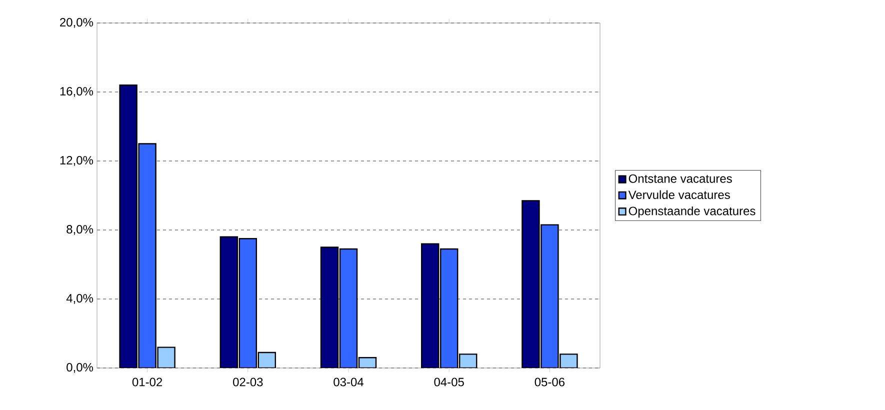 The width and height of the screenshot is (885, 410). Describe the element at coordinates (349, 382) in the screenshot. I see `x-tick-label: 03-04` at that location.